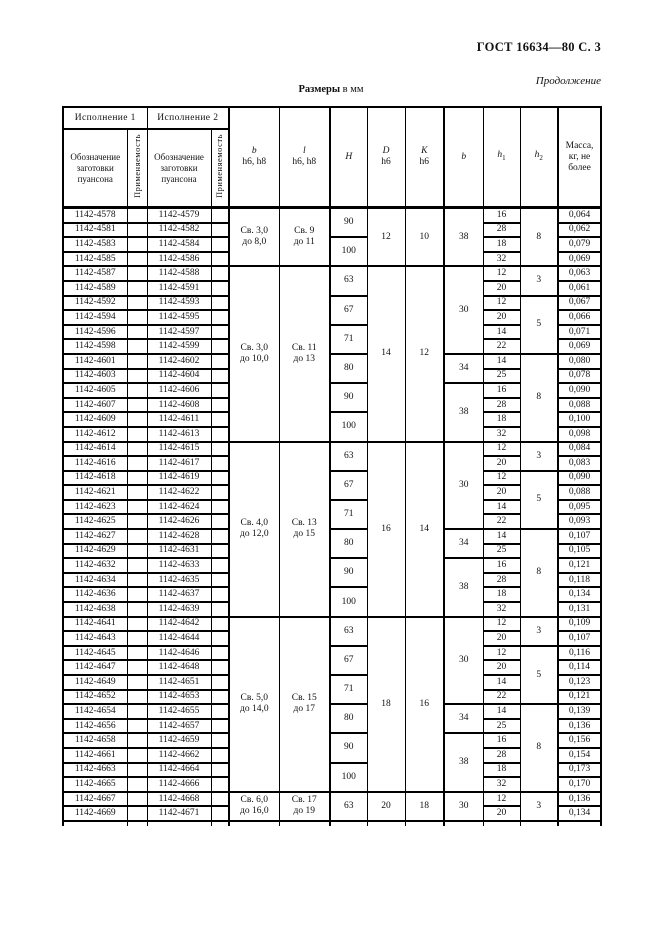  What do you see at coordinates (332, 258) in the screenshot?
I see `table-row: 1142-4585 1142-4586 32 0,069` at bounding box center [332, 258].